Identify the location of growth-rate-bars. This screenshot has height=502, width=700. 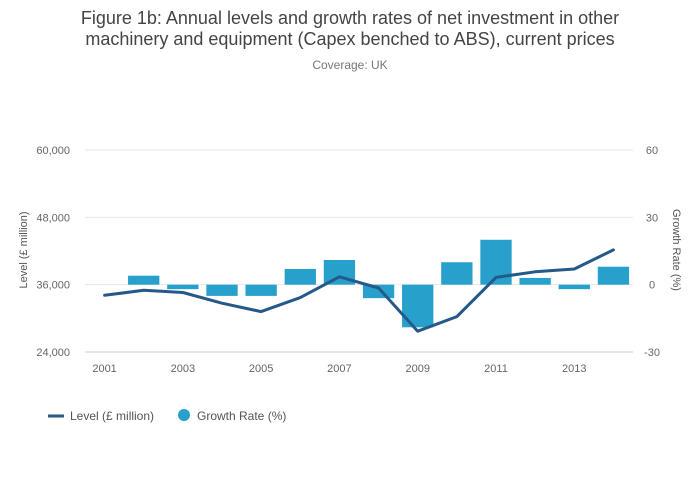
(379, 283).